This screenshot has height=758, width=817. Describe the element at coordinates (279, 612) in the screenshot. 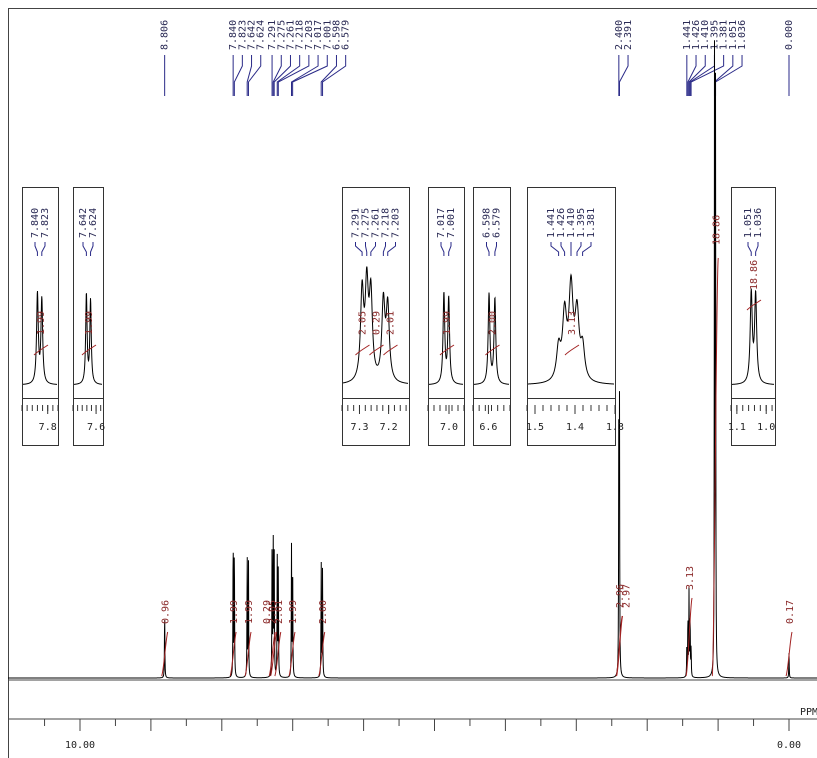

I see `integral-label: 2.01` at that location.